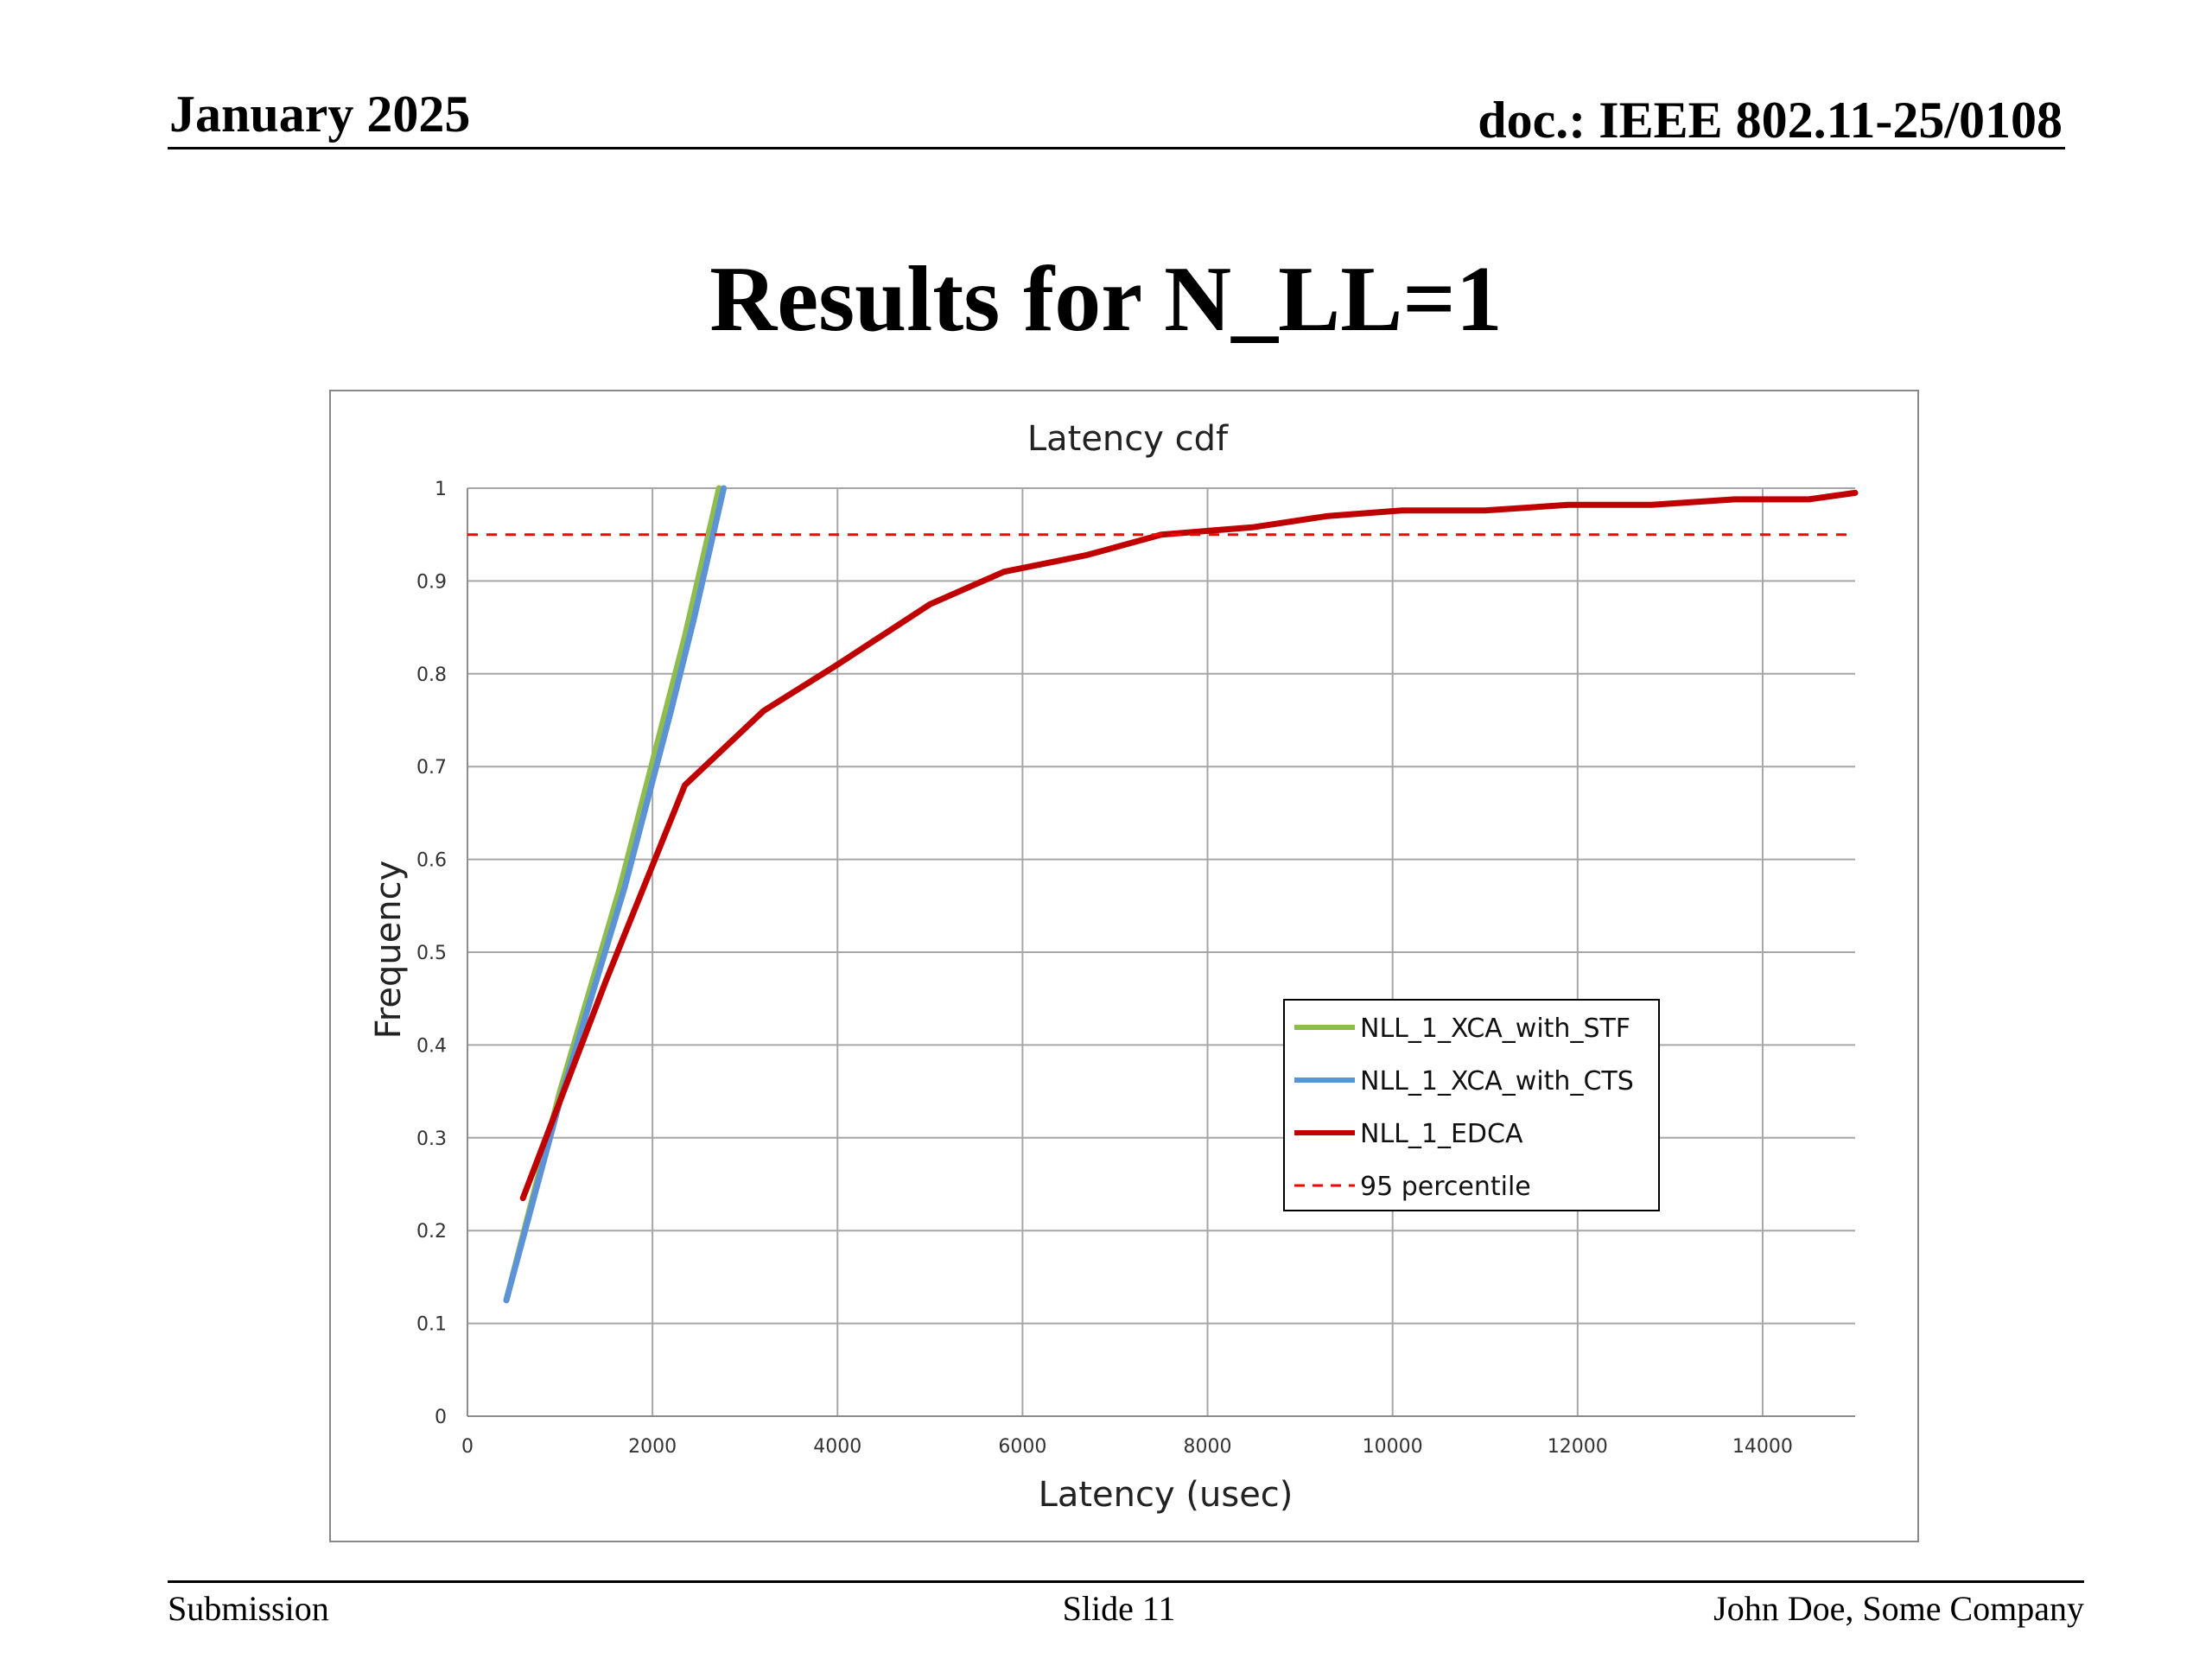  What do you see at coordinates (1578, 1447) in the screenshot?
I see `x-tick-label: 12000` at bounding box center [1578, 1447].